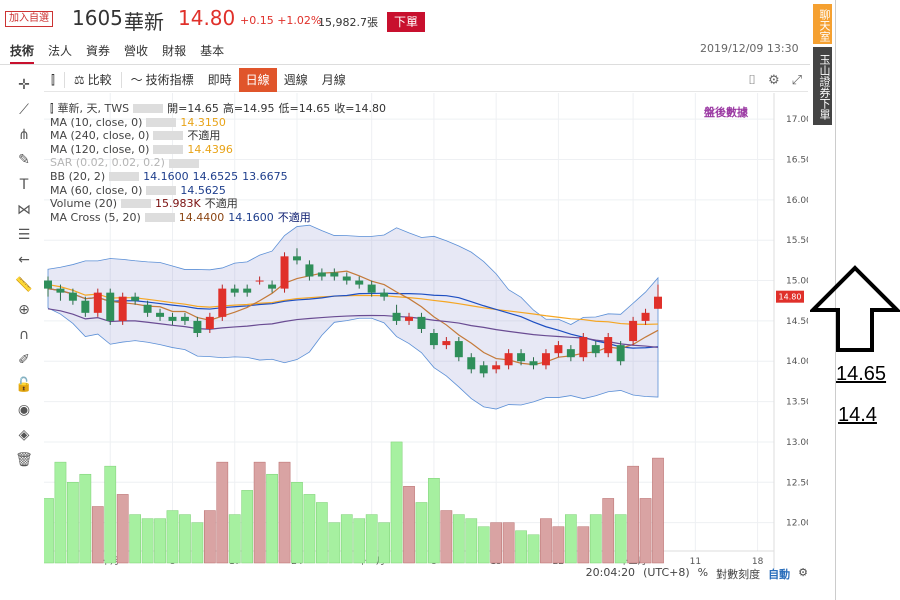  What do you see at coordinates (360, 108) in the screenshot?
I see `legend-close: 收=14.80` at bounding box center [360, 108].